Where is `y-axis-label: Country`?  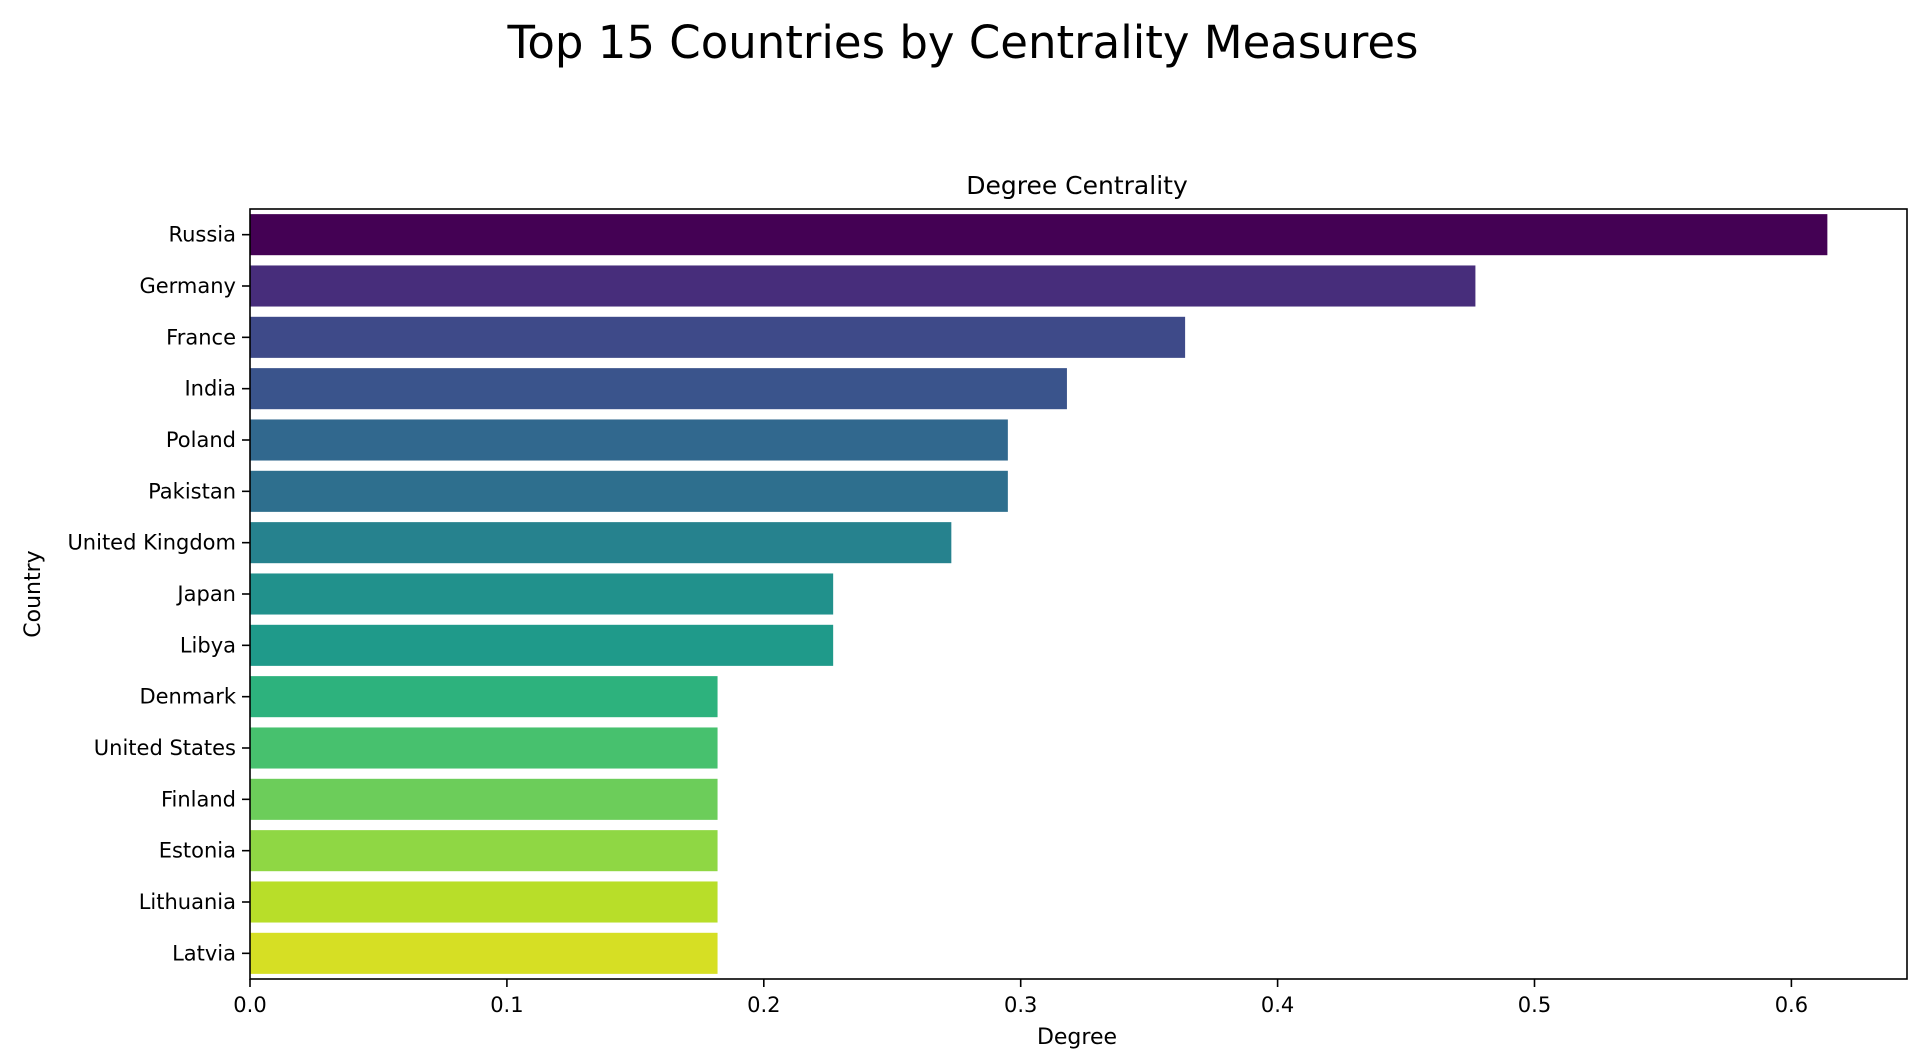
y-axis-label: Country is located at coordinates (33, 593).